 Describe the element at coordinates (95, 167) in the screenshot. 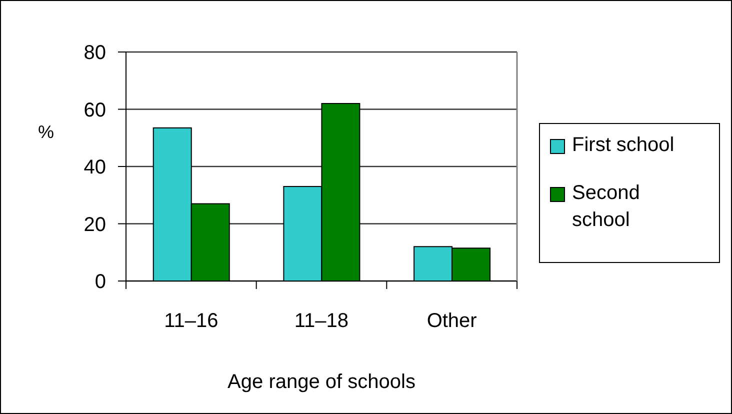

I see `y-tick-label: 40` at that location.